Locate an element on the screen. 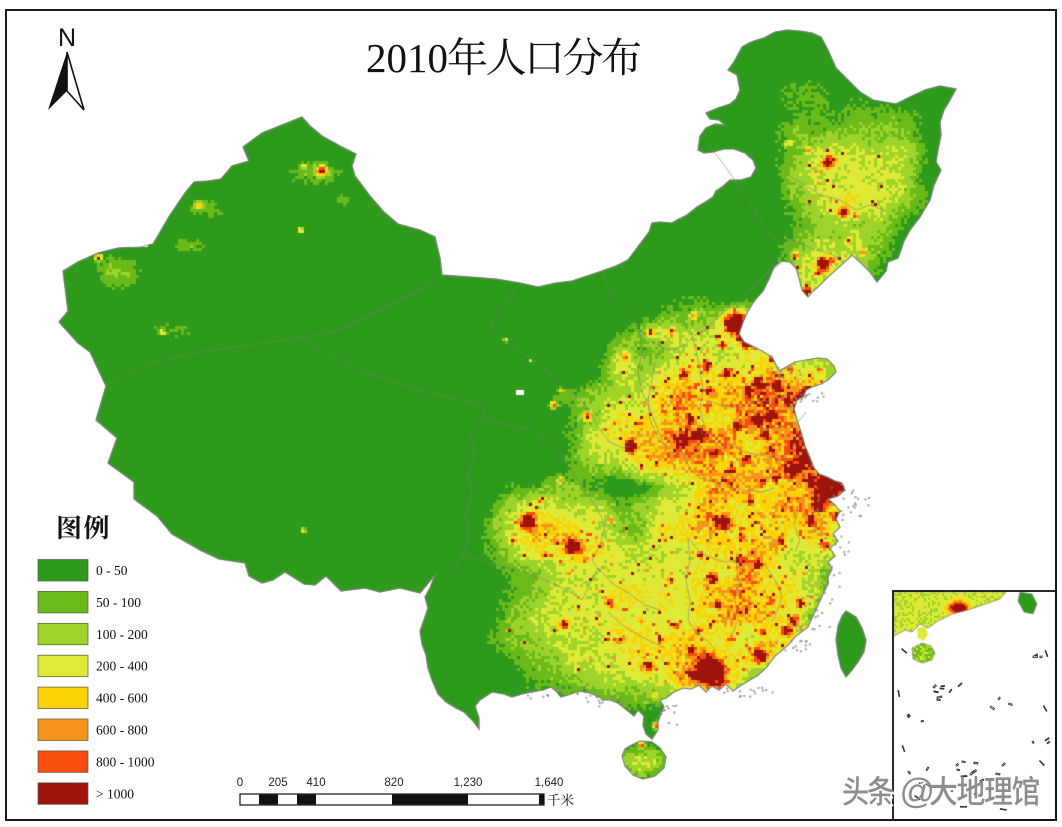  svg-text: 410 is located at coordinates (315, 783).